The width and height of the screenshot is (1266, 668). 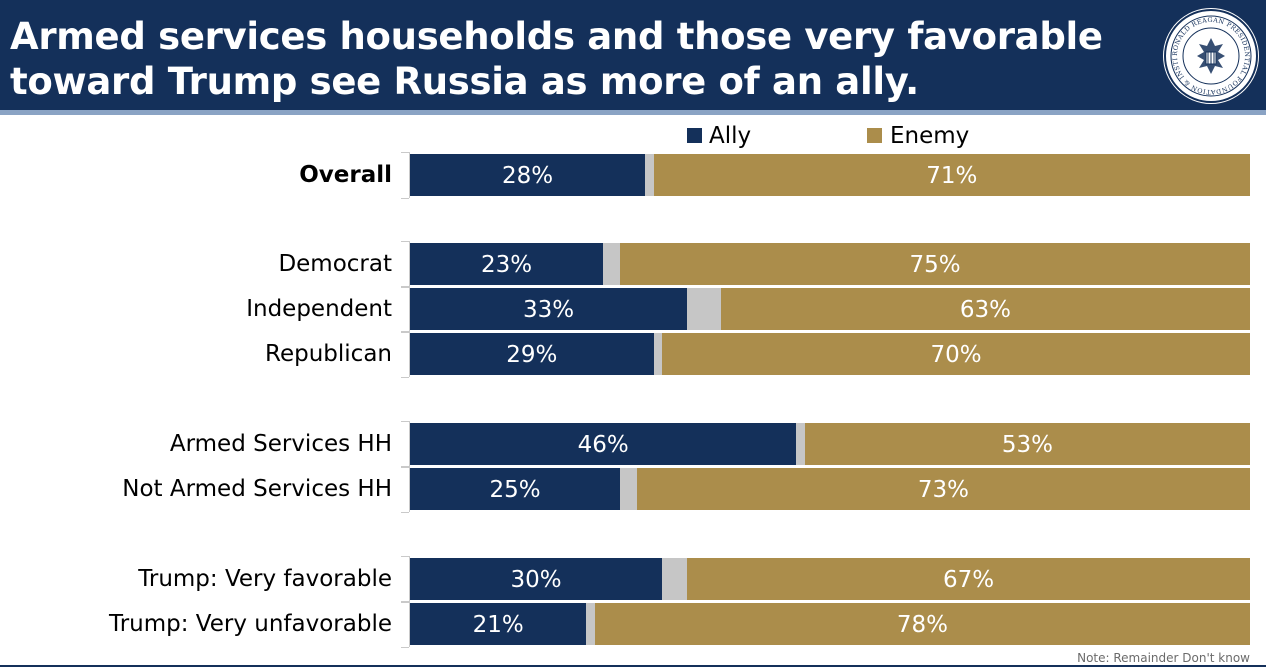 What do you see at coordinates (633, 666) in the screenshot?
I see `footer-rule` at bounding box center [633, 666].